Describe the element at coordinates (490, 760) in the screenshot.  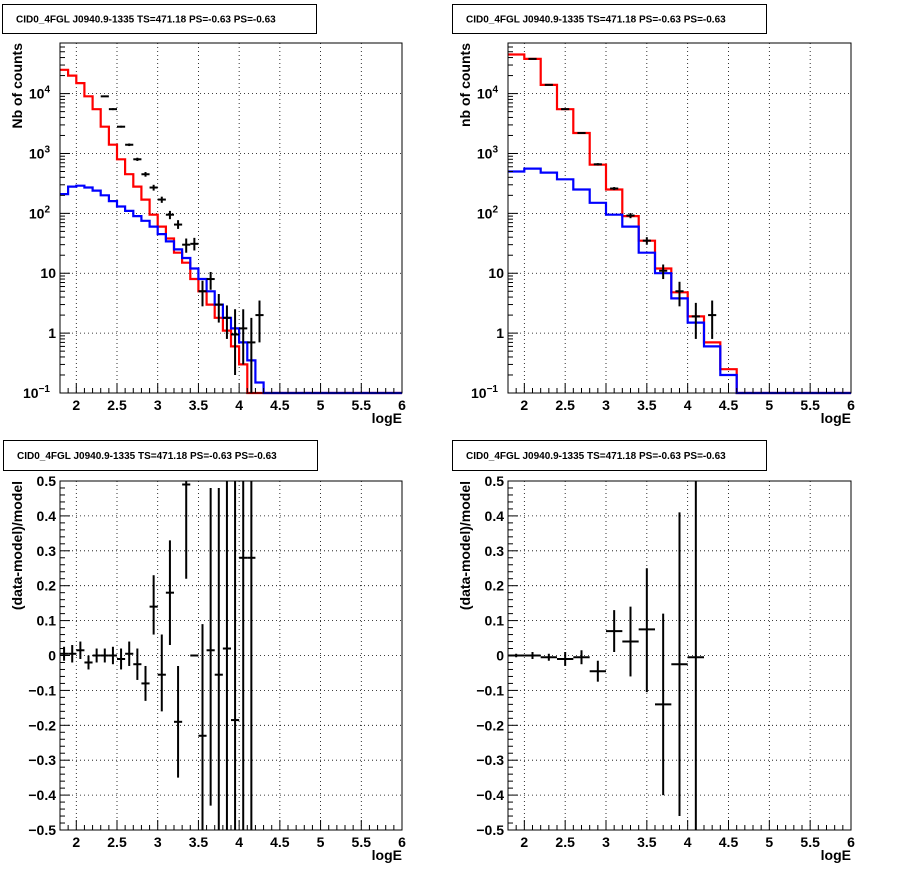
I see `y-tick-label: −0.3` at that location.